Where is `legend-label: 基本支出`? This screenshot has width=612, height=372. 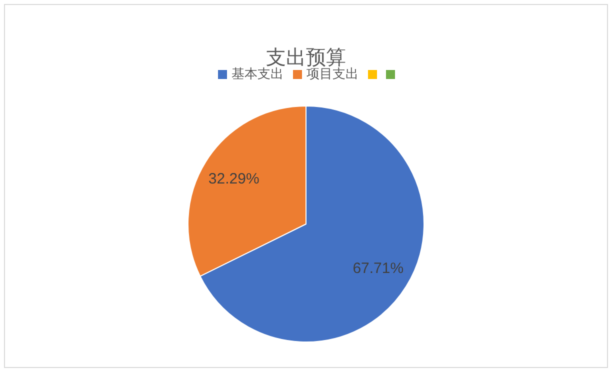 legend-label: 基本支出 is located at coordinates (258, 74).